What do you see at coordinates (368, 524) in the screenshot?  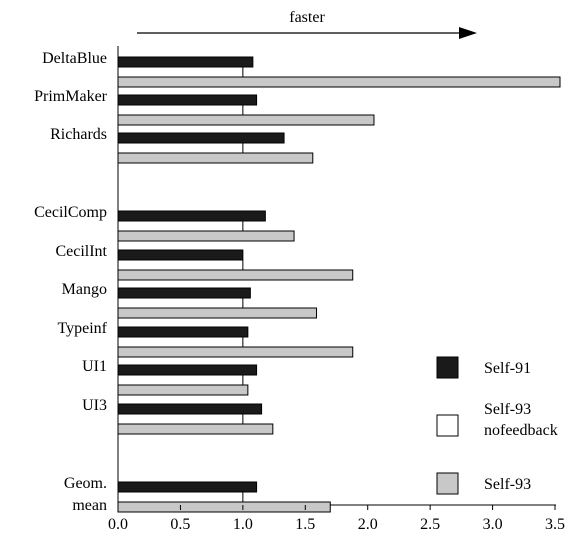 I see `x-tick-label-5: 2.0` at bounding box center [368, 524].